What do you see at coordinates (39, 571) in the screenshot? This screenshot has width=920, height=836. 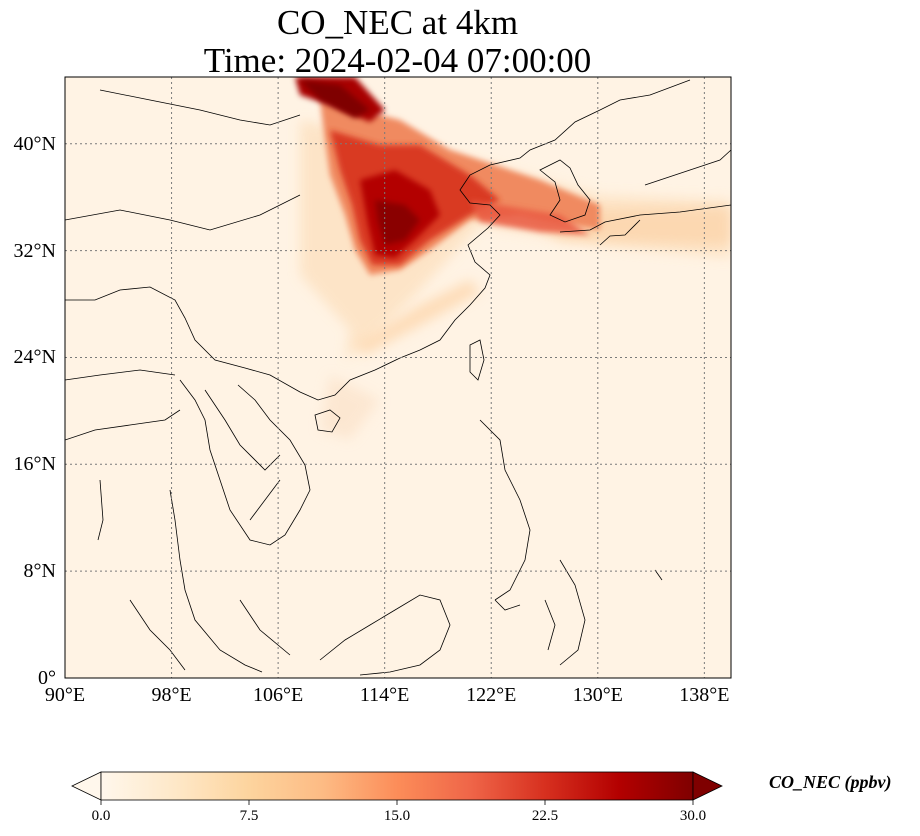 I see `lat-tick-label: 8°N` at bounding box center [39, 571].